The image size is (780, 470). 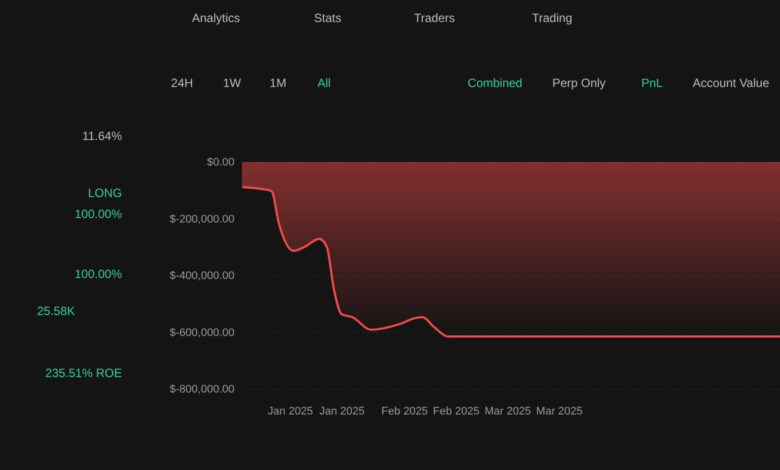 I want to click on text: Trading, so click(x=552, y=18).